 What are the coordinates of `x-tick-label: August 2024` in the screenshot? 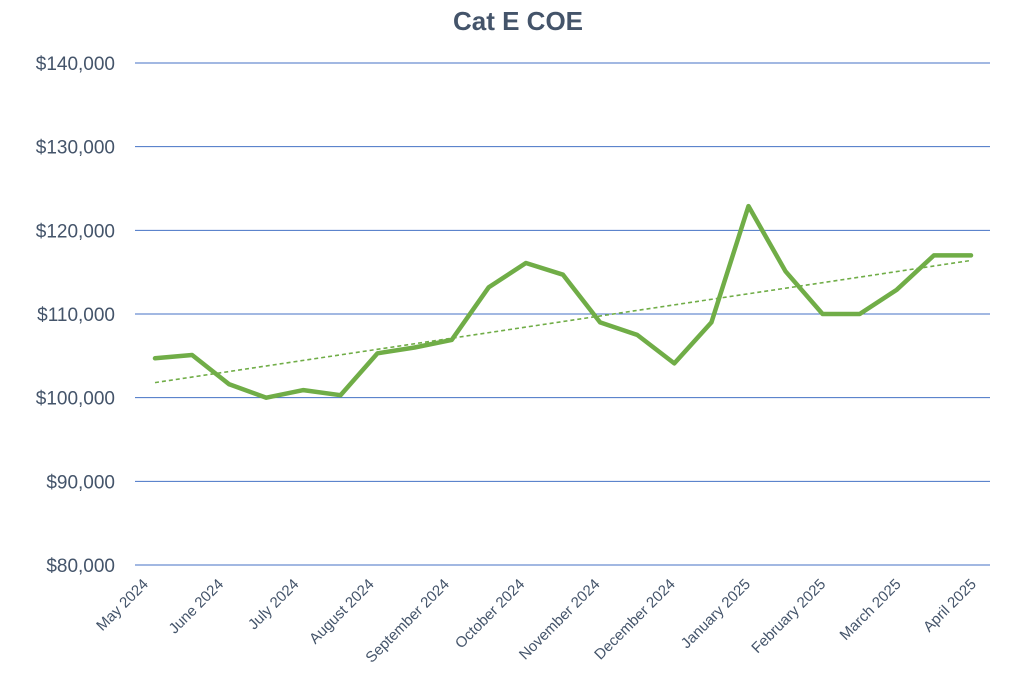 It's located at (342, 612).